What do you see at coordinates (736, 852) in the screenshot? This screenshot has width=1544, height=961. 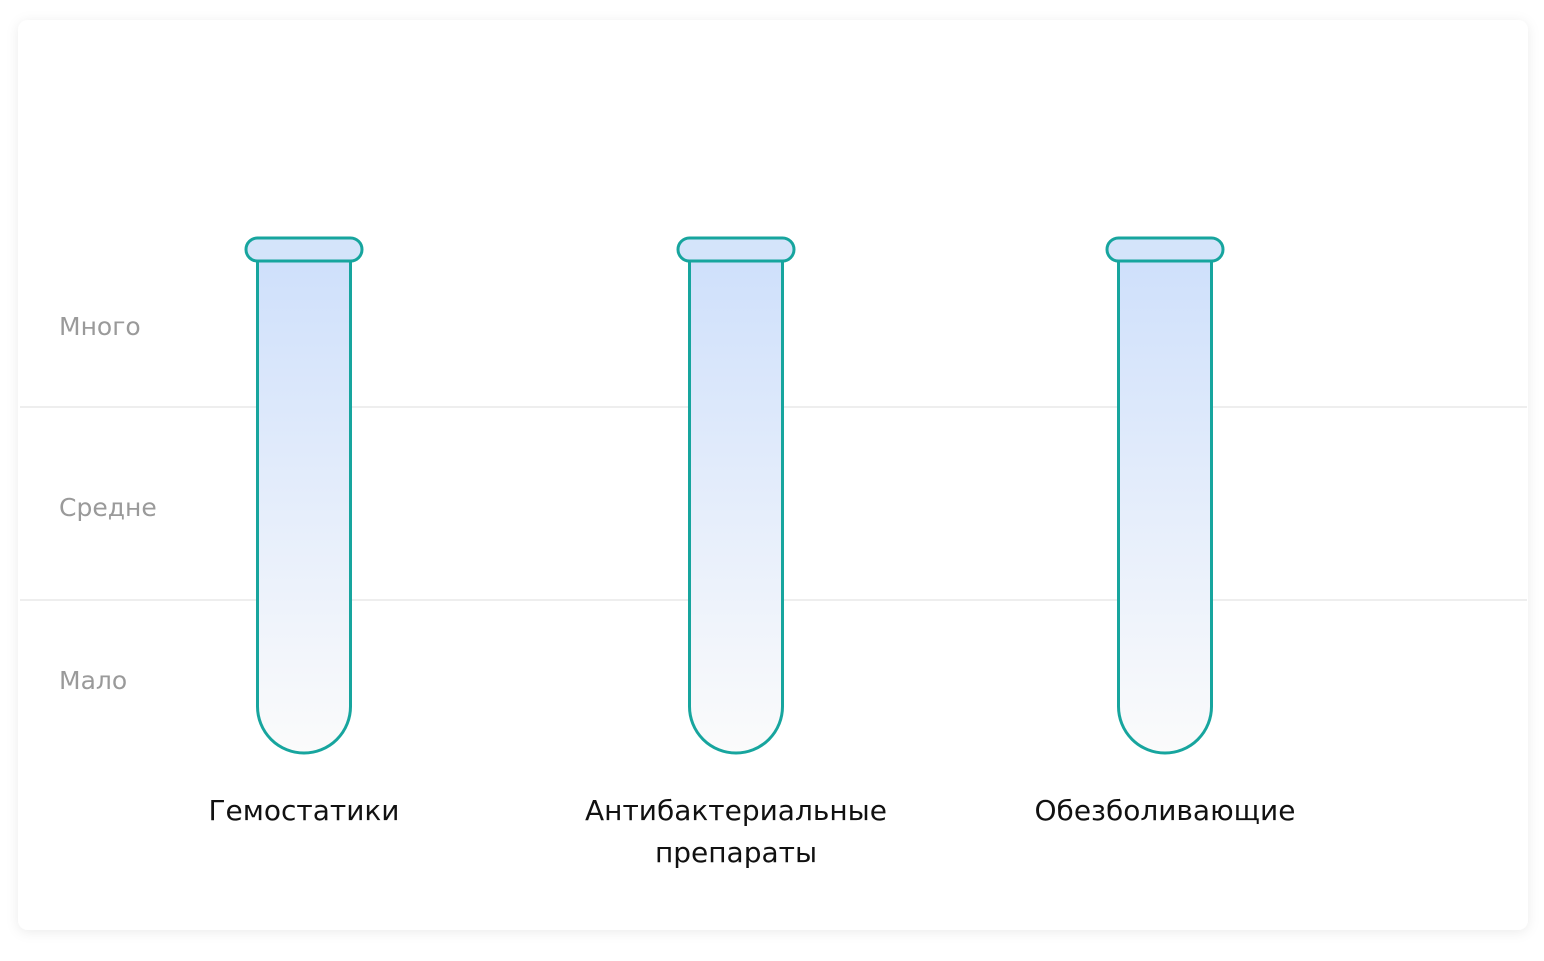 I see `tube-label: препараты` at bounding box center [736, 852].